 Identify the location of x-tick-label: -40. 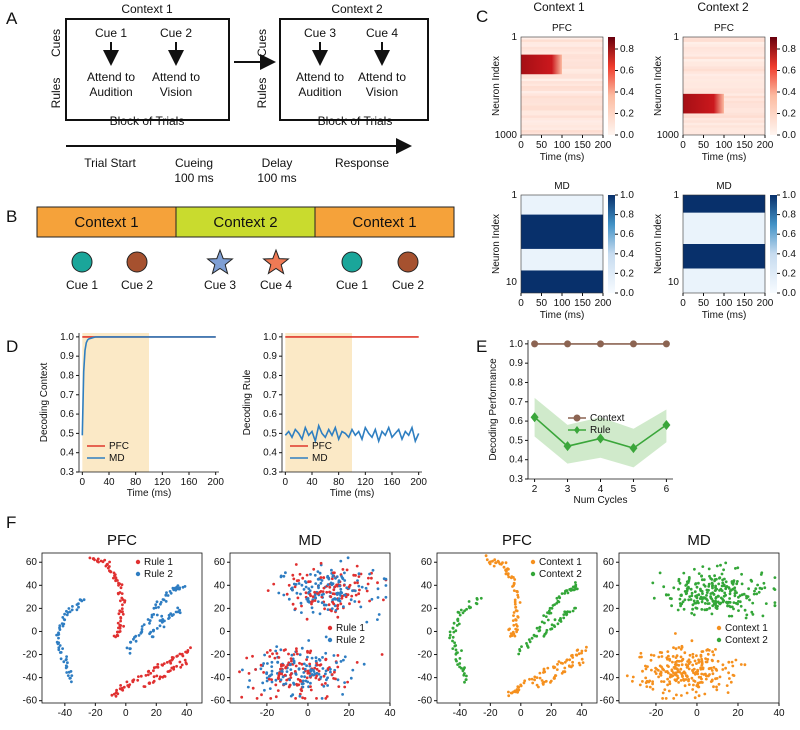
(460, 713).